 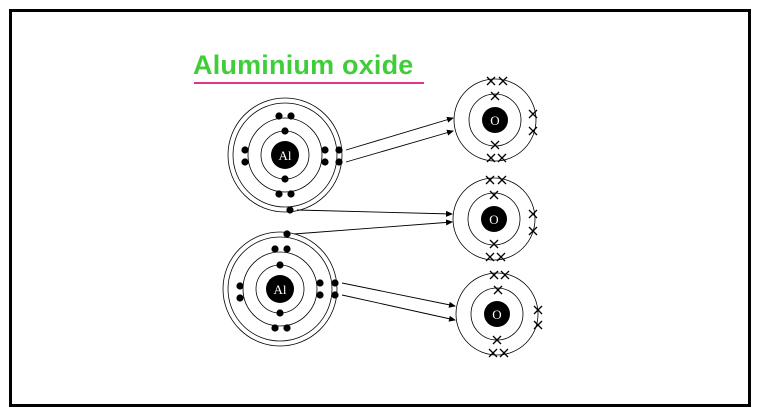 I want to click on al2-middle-shell, so click(x=280, y=289).